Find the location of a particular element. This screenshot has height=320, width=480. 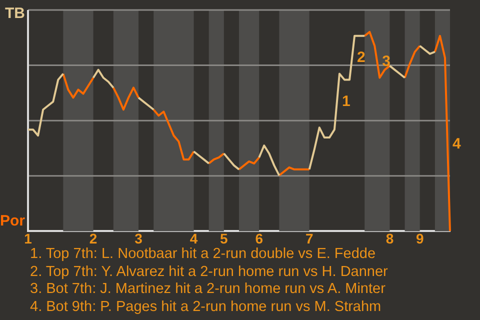

annotation: 1 is located at coordinates (346, 101).